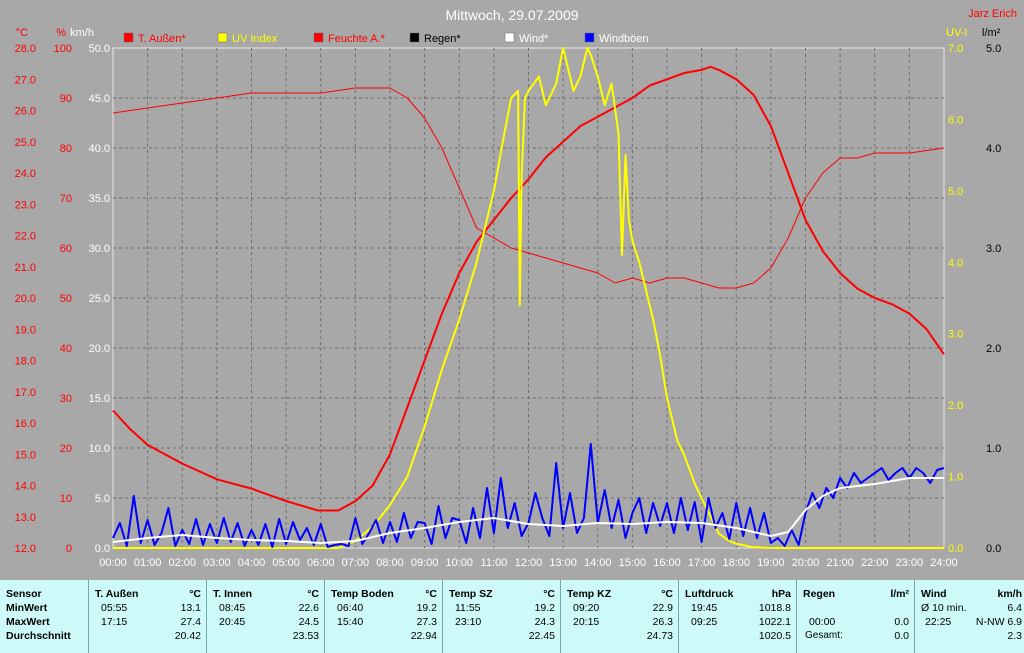  I want to click on wind-name: Wind, so click(934, 594).